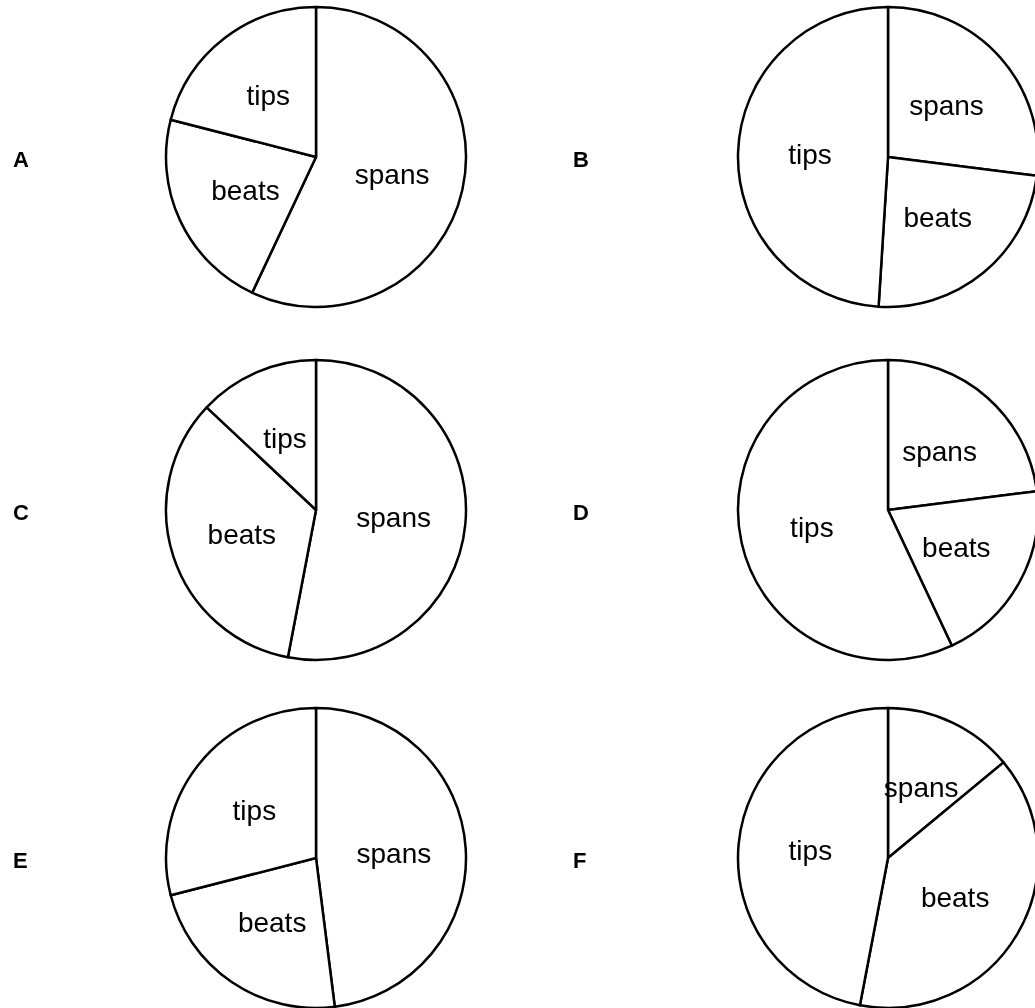 The image size is (1035, 1008). Describe the element at coordinates (580, 860) in the screenshot. I see `text: F` at that location.